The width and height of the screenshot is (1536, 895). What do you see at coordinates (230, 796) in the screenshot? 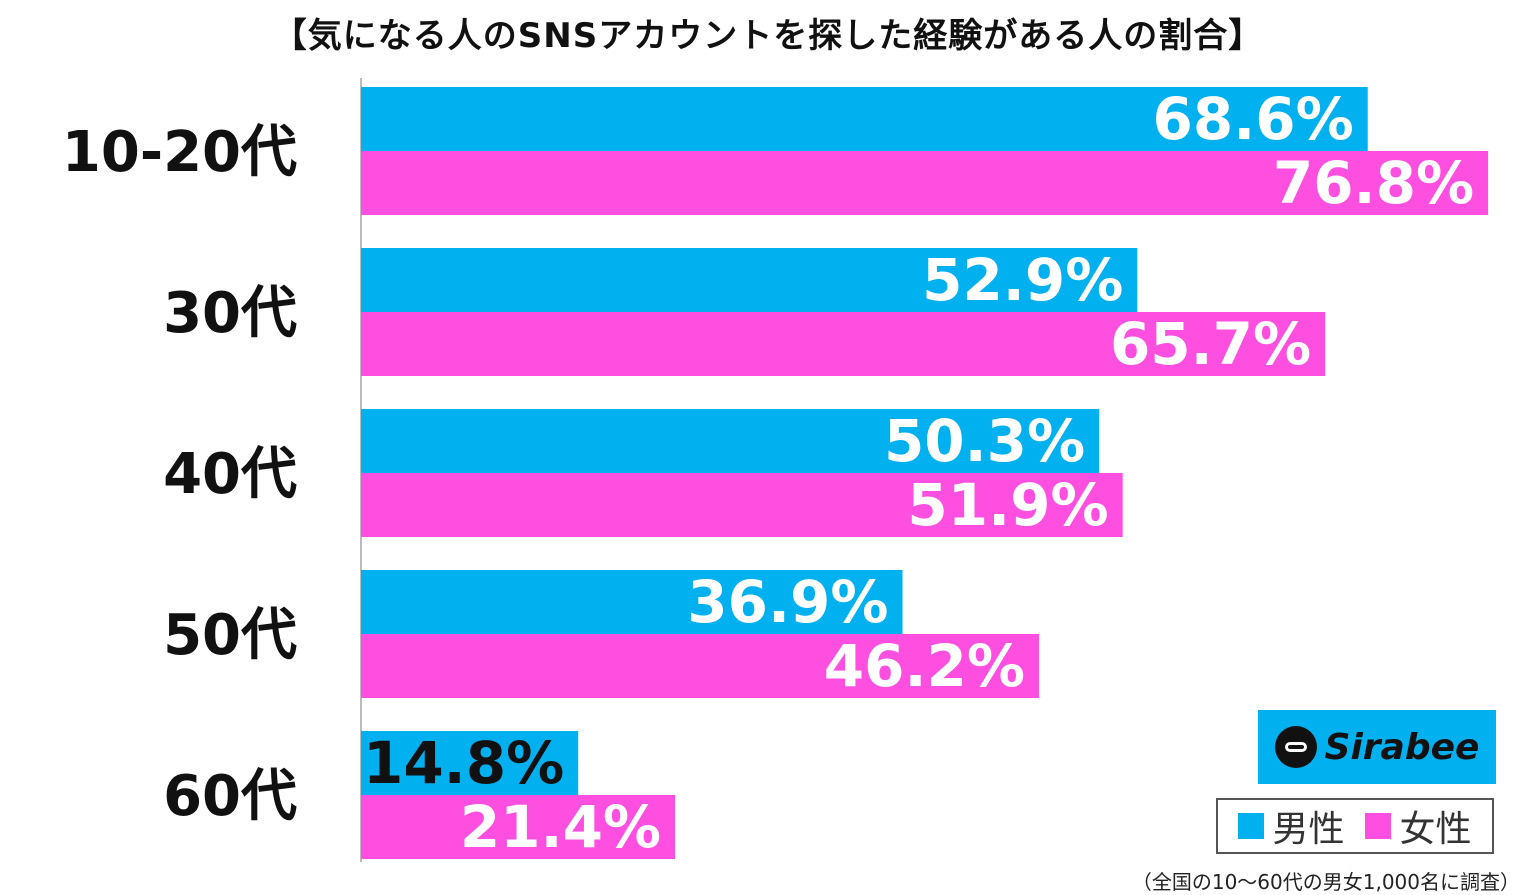
I see `category-label: 60代` at bounding box center [230, 796].